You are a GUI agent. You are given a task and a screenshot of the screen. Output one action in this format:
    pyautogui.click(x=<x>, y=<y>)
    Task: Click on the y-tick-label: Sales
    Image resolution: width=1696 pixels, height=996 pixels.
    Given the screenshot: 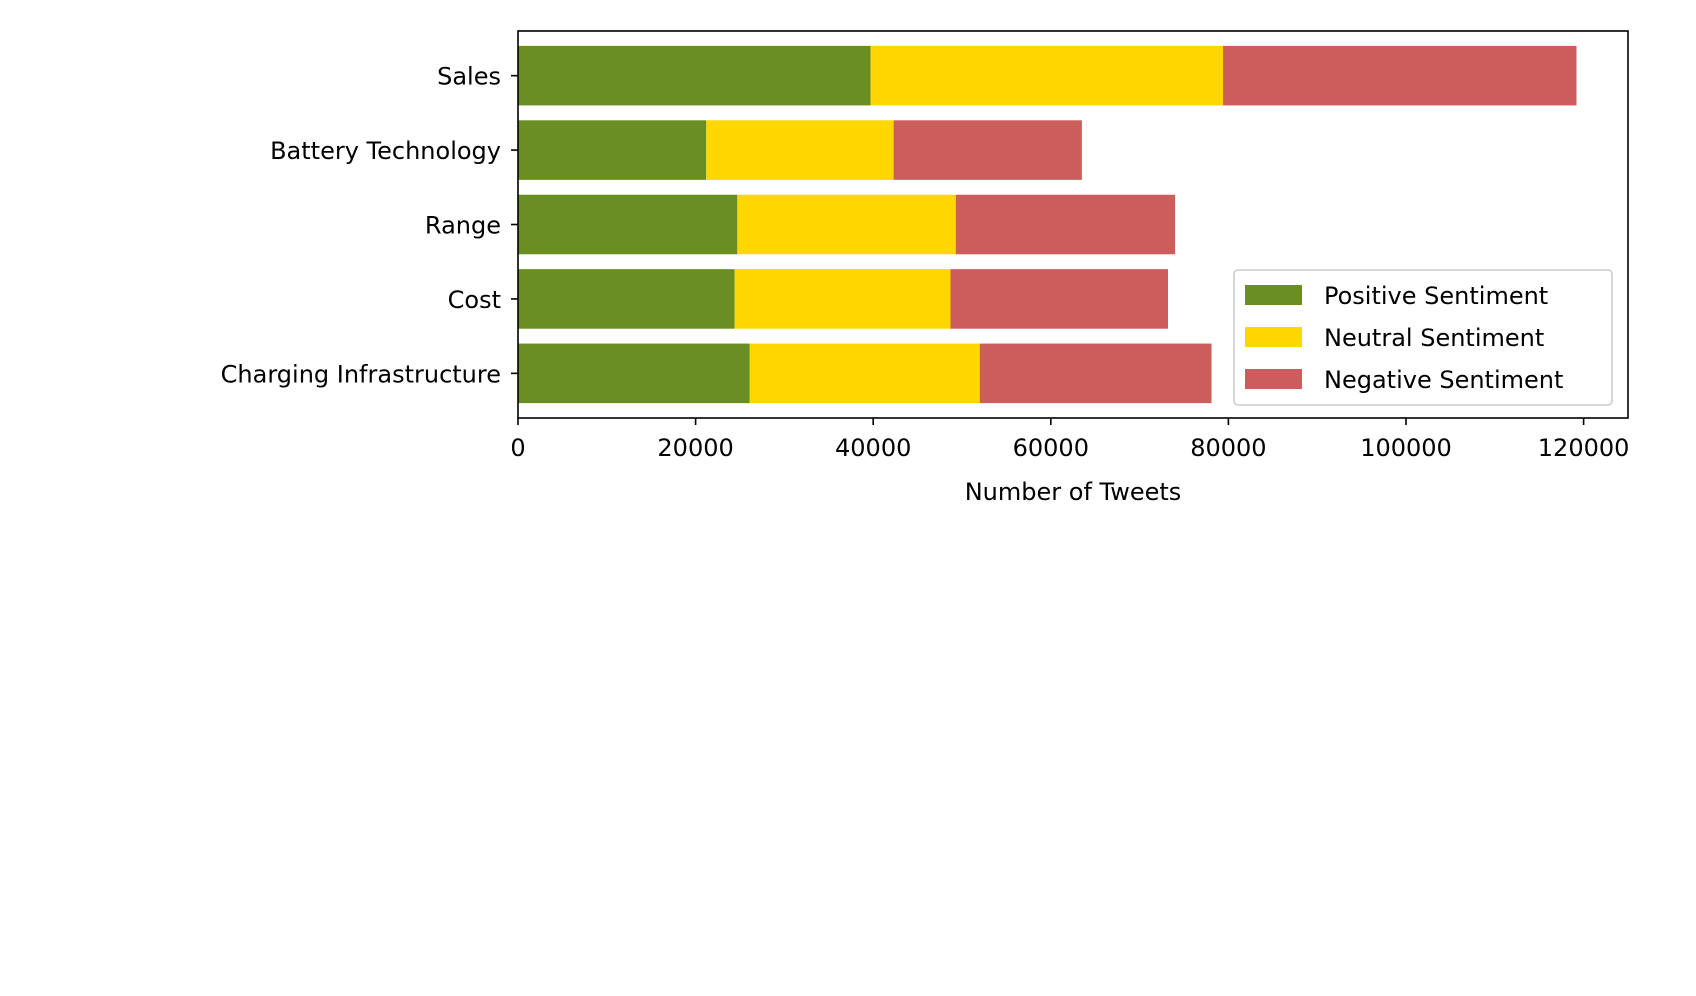 What is the action you would take?
    pyautogui.click(x=469, y=77)
    